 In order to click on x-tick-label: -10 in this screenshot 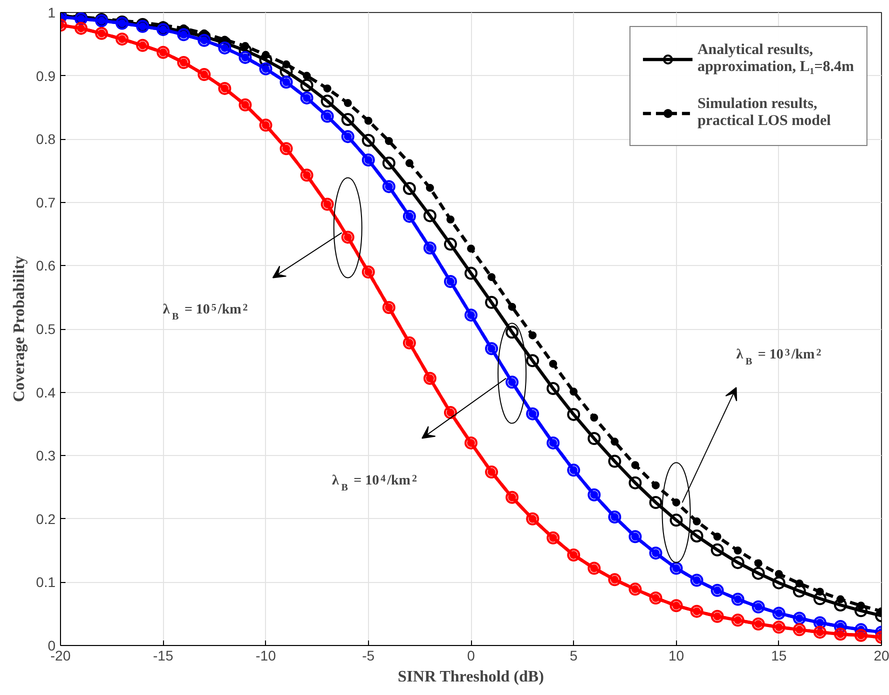, I will do `click(266, 656)`.